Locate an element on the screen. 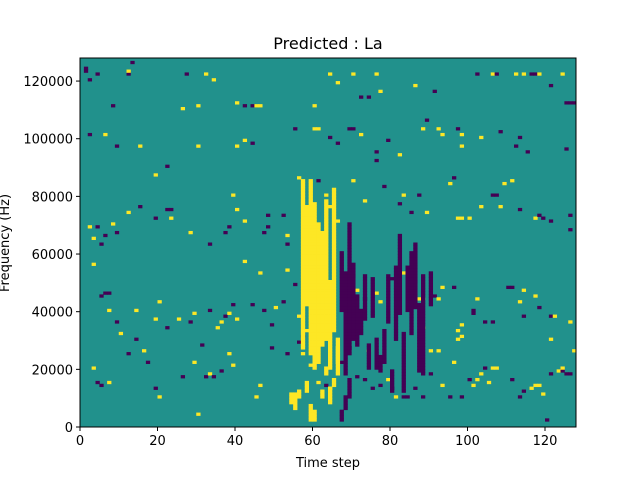 Image resolution: width=640 pixels, height=480 pixels. x-axis: 0 20 40 60 80 100 120 is located at coordinates (316, 438).